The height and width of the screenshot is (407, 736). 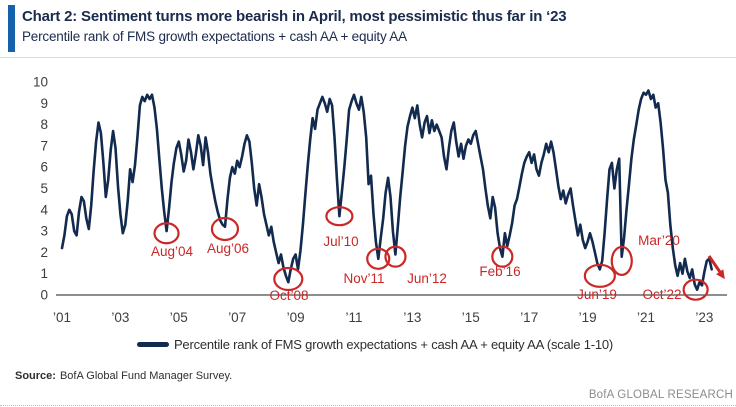 I want to click on x-tick-label: ’21, so click(x=646, y=317).